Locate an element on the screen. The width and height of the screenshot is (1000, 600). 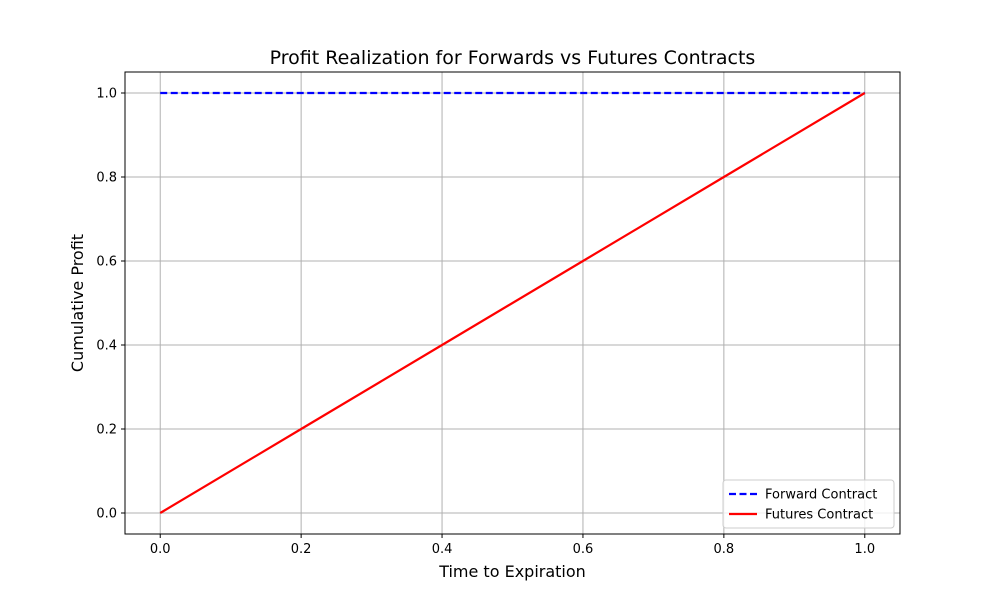
legend-box is located at coordinates (808, 504).